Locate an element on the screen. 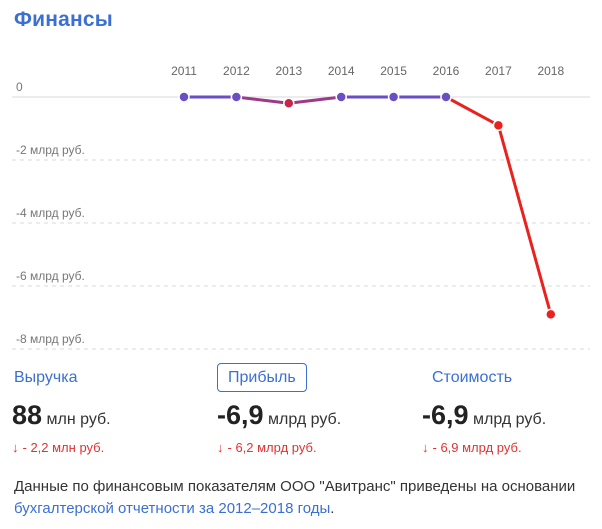 This screenshot has width=602, height=529. value-number: -6,9 is located at coordinates (445, 415).